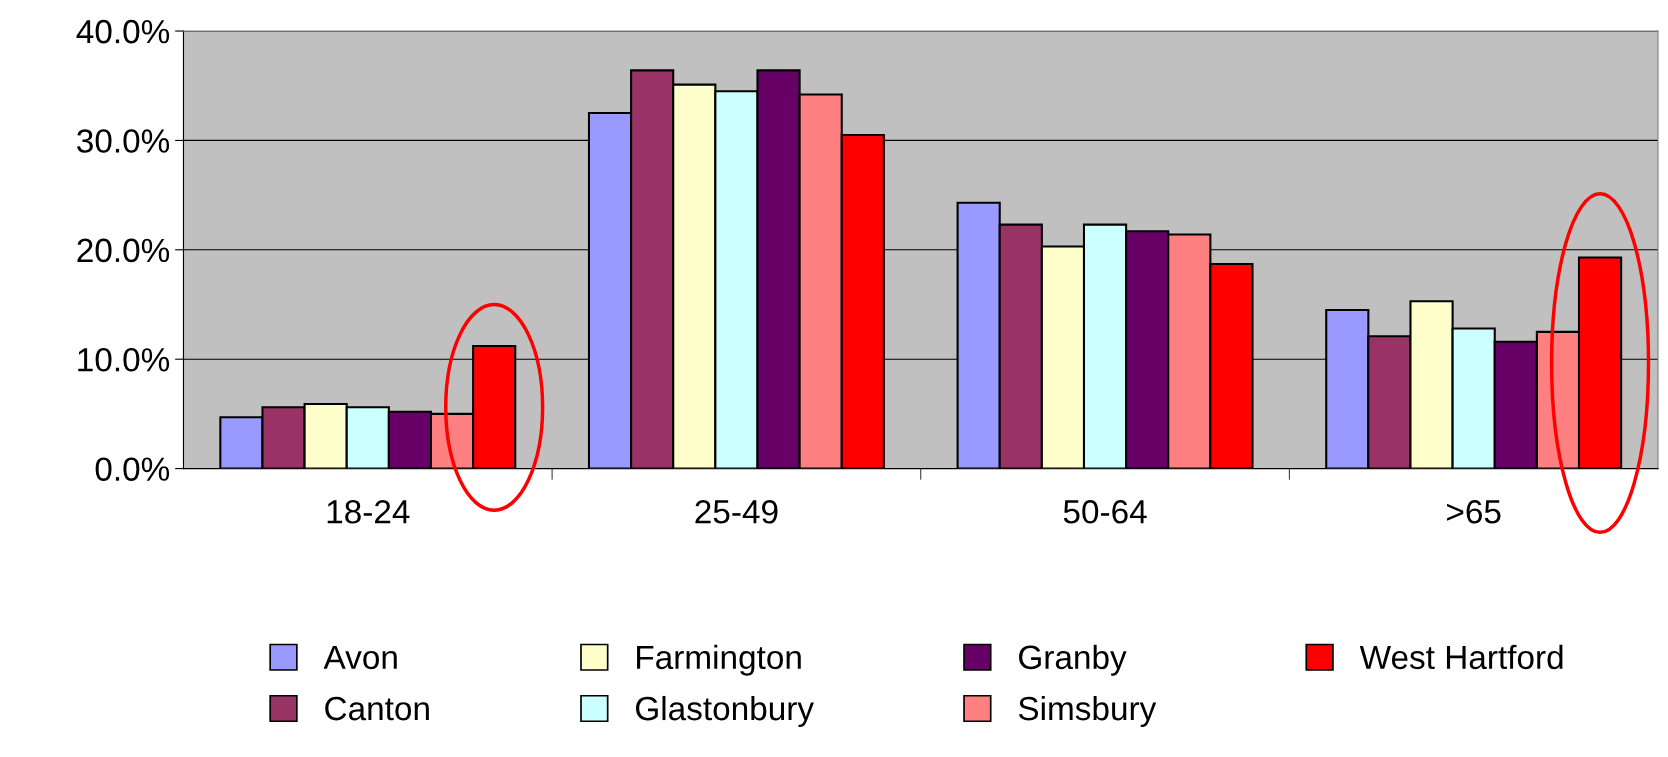 This screenshot has width=1668, height=757. I want to click on x-tick-label: 18-24, so click(368, 512).